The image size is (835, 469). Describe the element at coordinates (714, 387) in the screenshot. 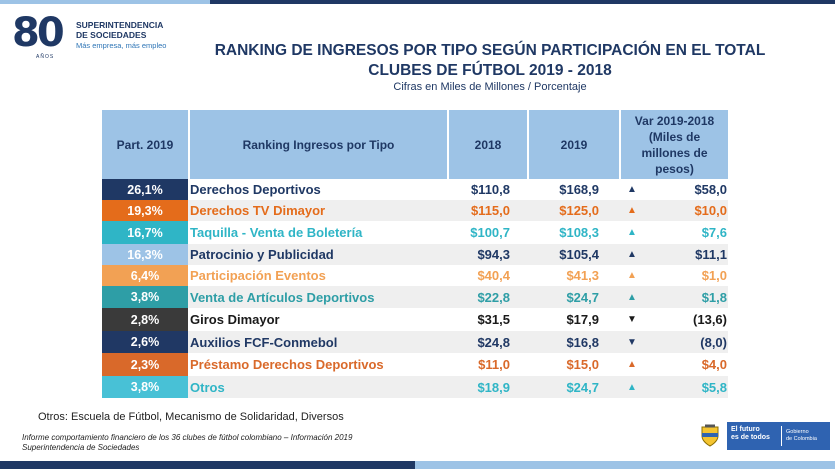

I see `row-variation: $5,8` at that location.